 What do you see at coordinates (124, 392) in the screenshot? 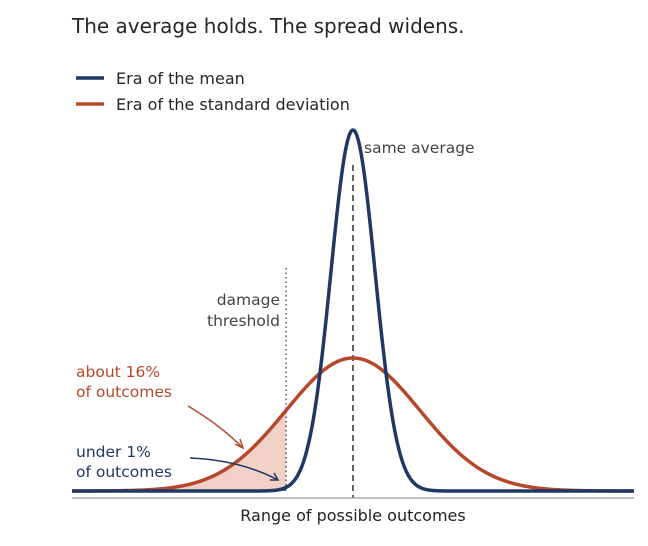
I see `wide-tail-label-line-2: of outcomes` at bounding box center [124, 392].